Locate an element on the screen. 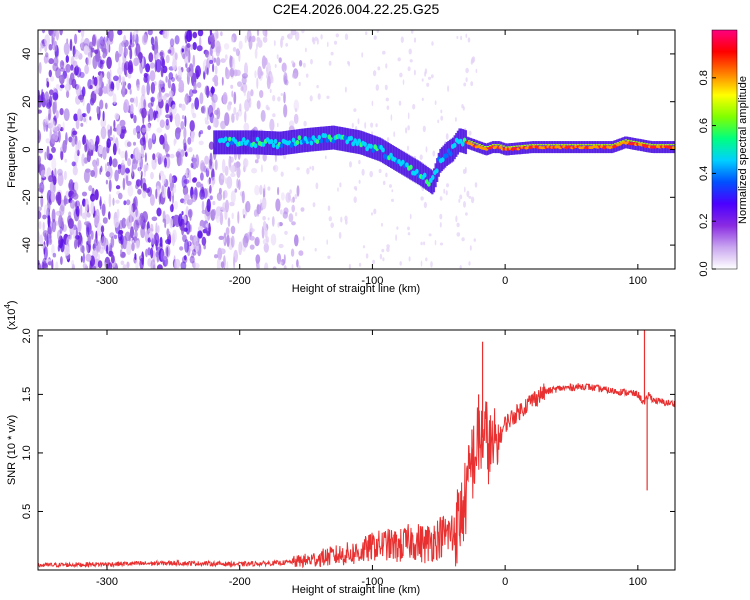 This screenshot has width=750, height=600. spectrogram-x-label: Height of straight line (km) is located at coordinates (356, 289).